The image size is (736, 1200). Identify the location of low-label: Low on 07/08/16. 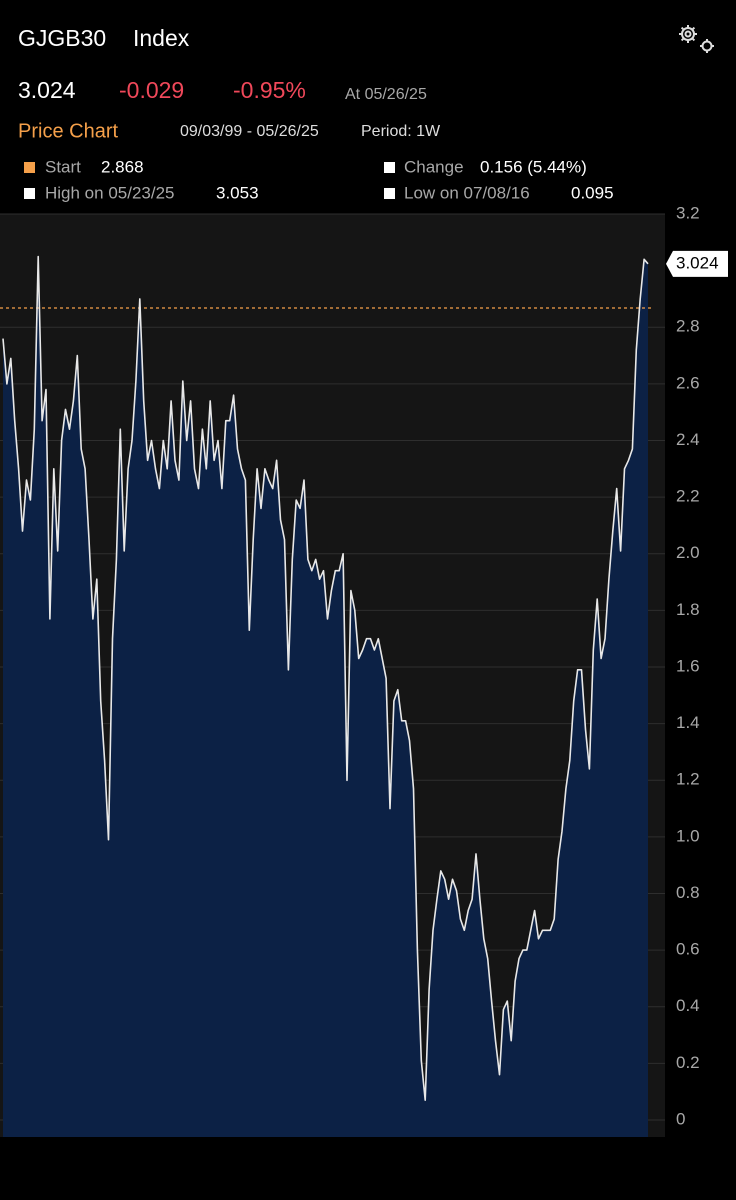
(467, 192).